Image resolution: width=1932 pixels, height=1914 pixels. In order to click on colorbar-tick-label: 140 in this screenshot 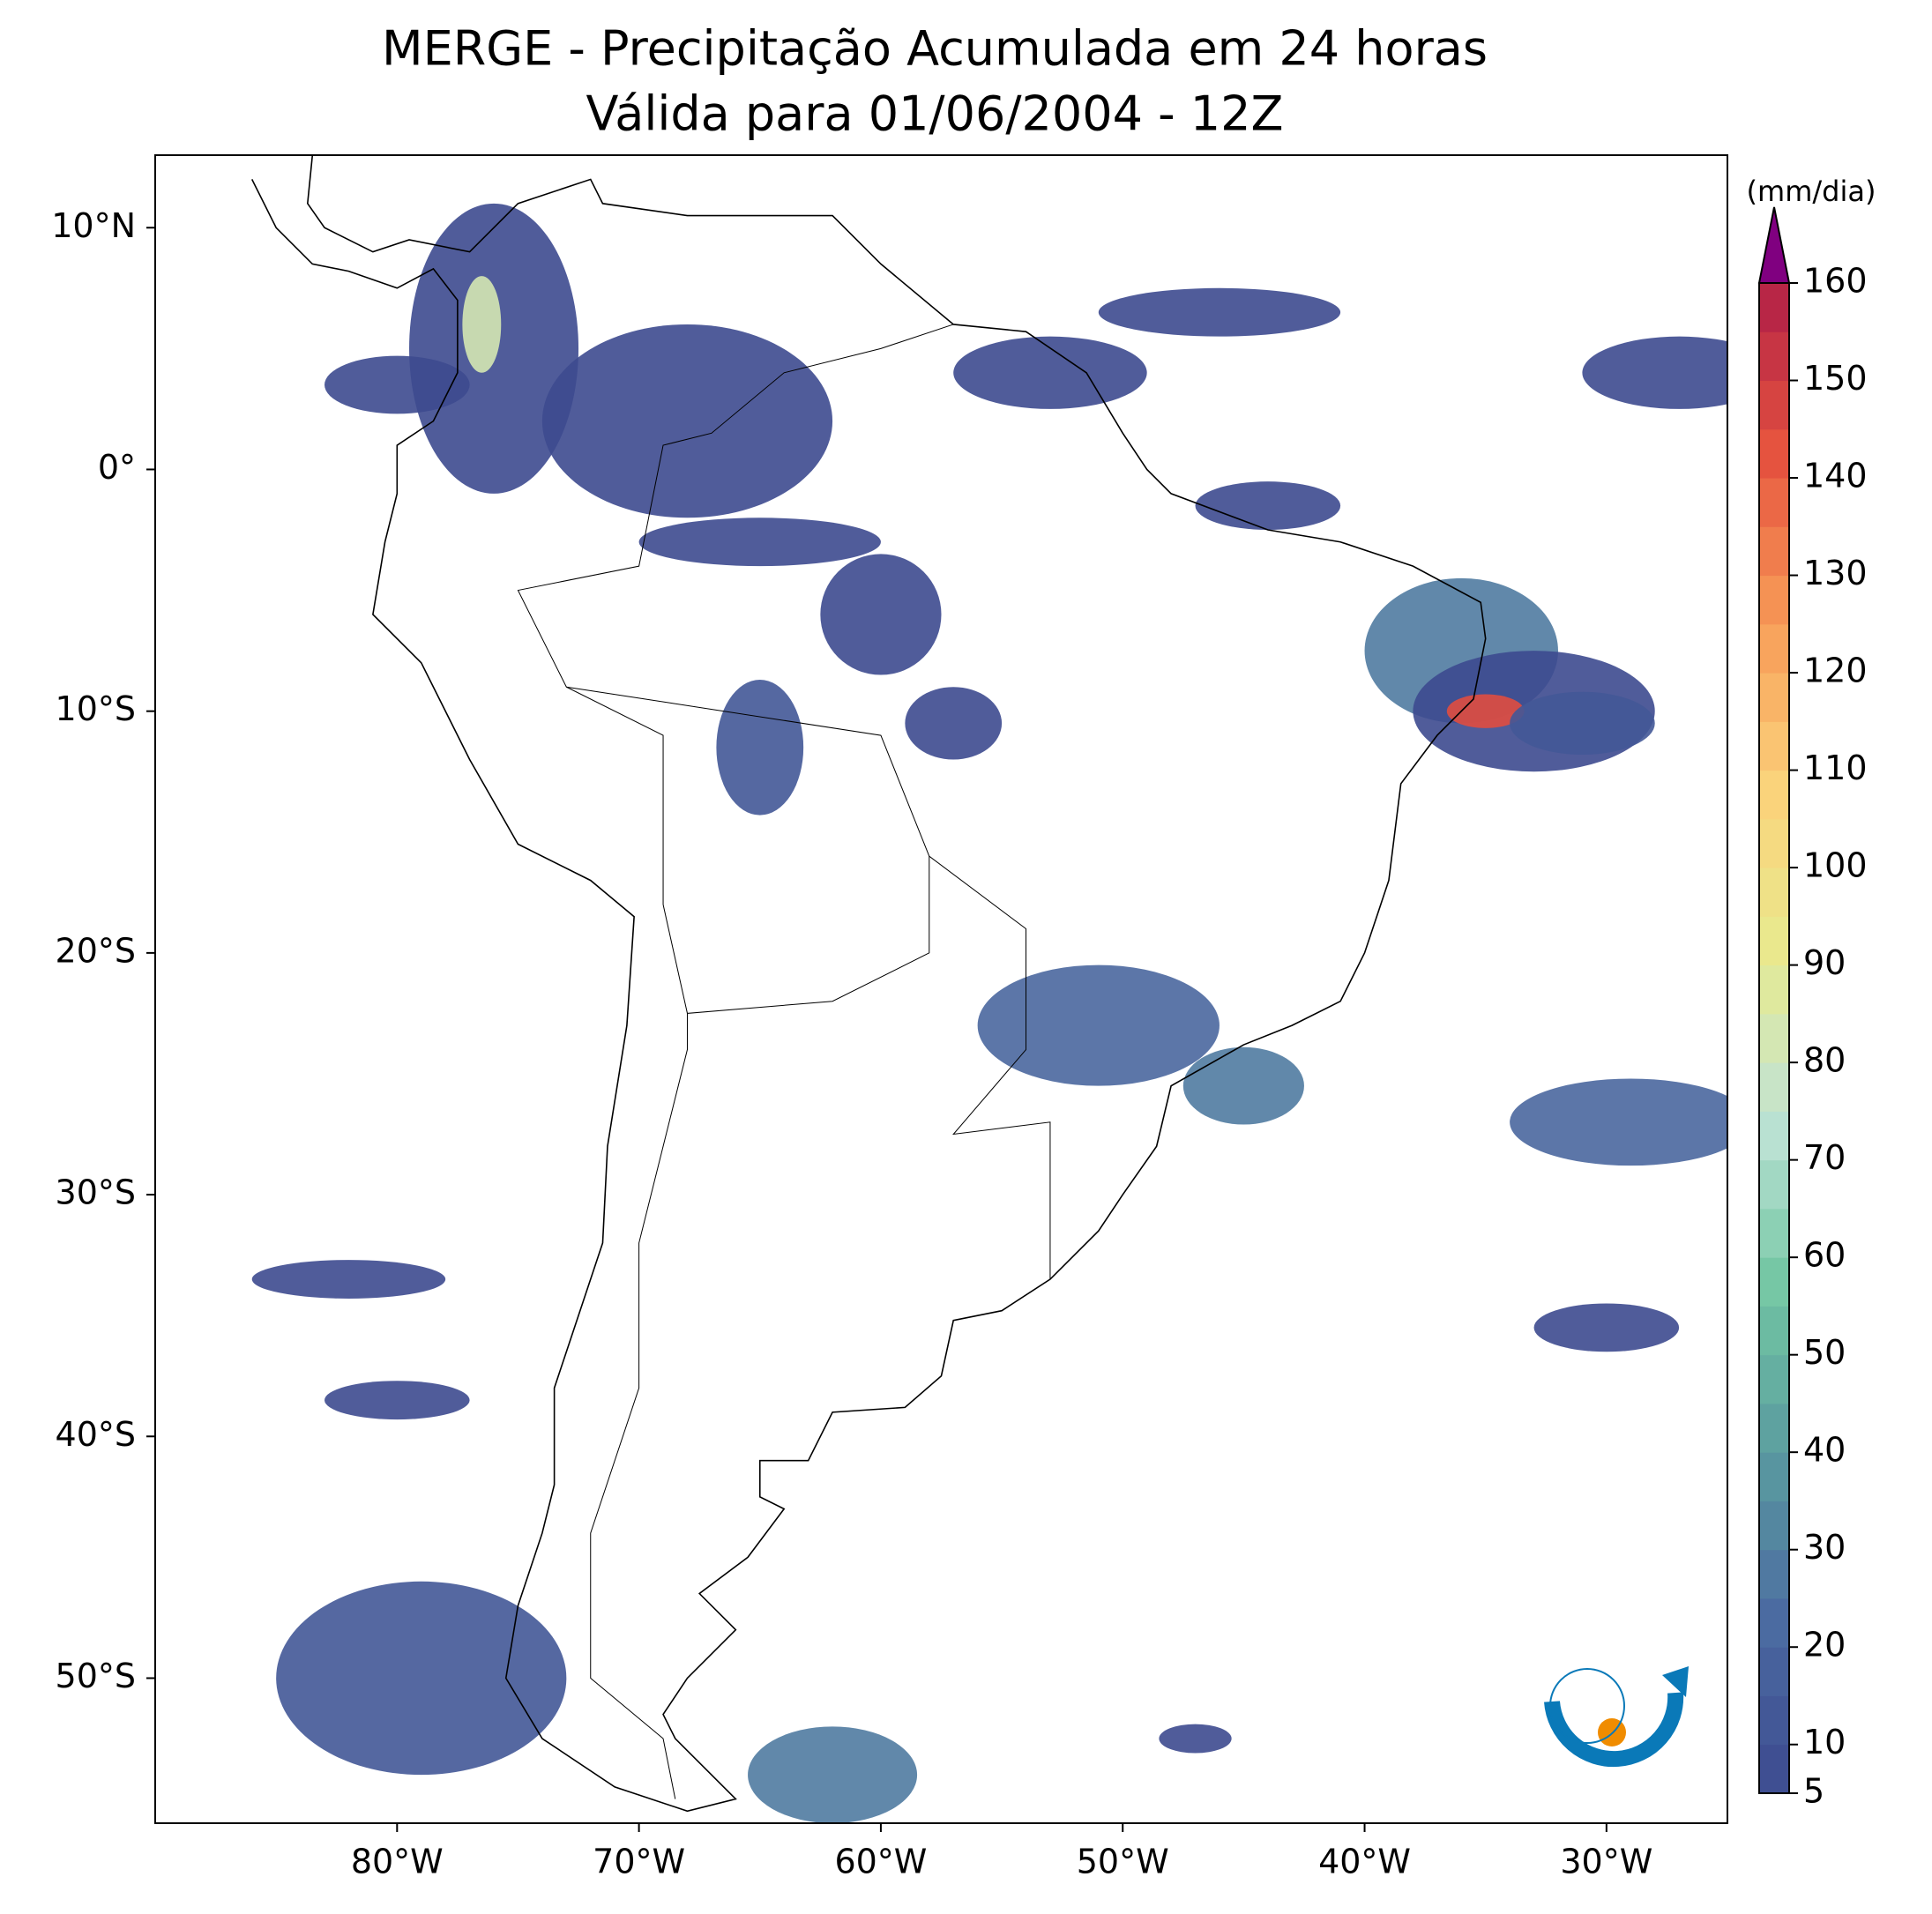, I will do `click(1835, 476)`.